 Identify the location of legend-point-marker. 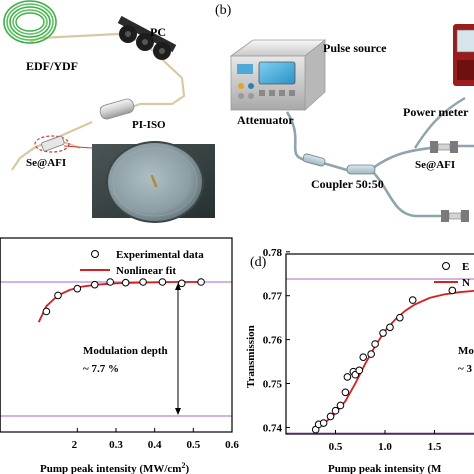
(95, 254).